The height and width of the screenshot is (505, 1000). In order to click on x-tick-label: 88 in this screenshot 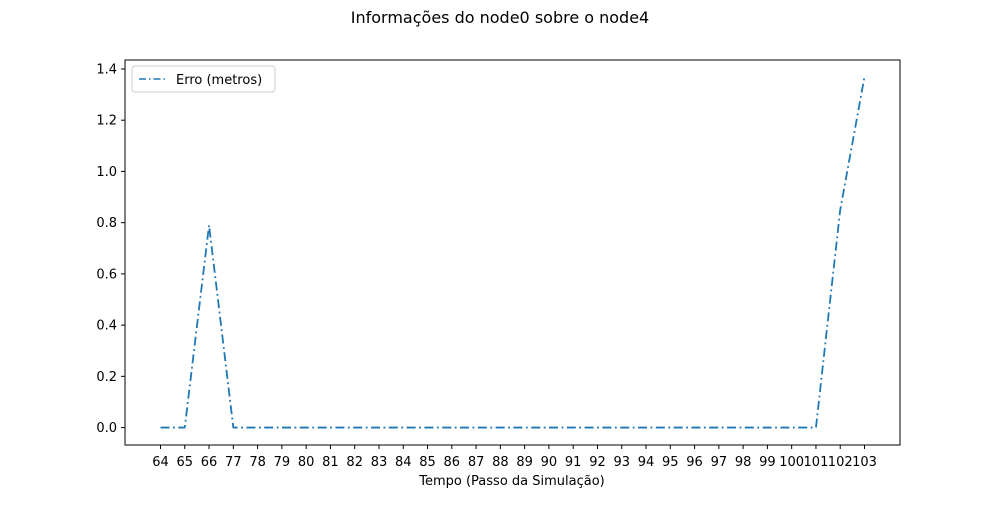, I will do `click(500, 462)`.